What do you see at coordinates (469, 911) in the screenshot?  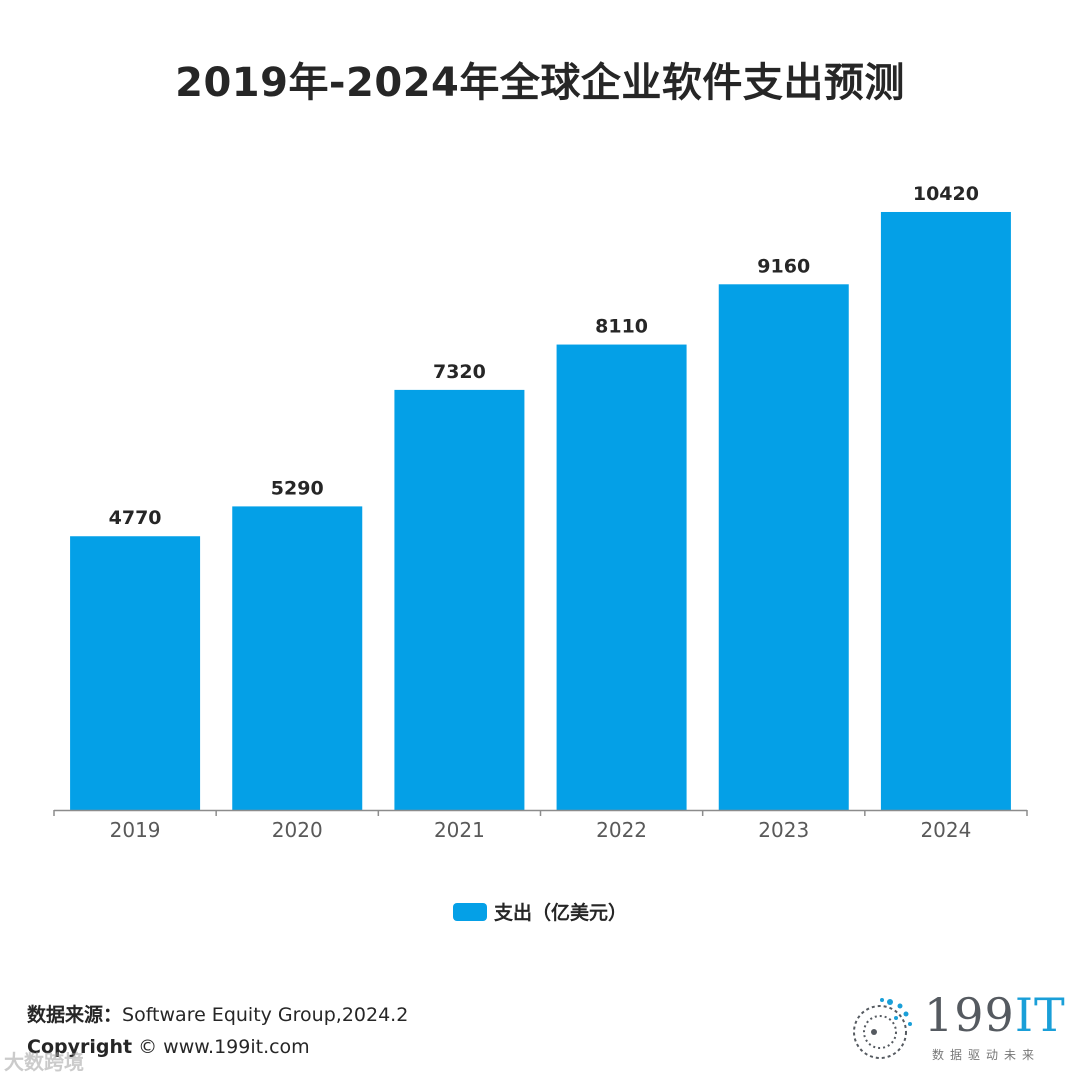 I see `legend-swatch` at bounding box center [469, 911].